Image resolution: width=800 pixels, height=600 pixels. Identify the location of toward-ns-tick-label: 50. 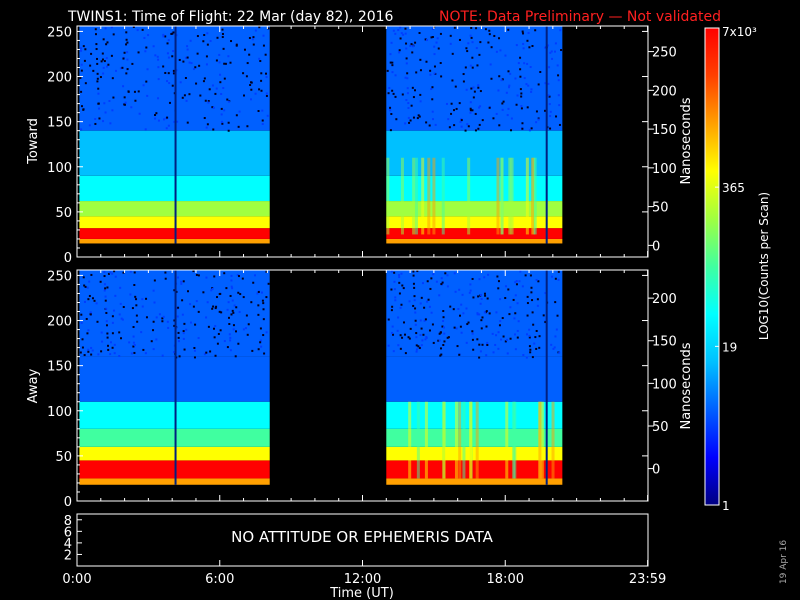
(660, 208).